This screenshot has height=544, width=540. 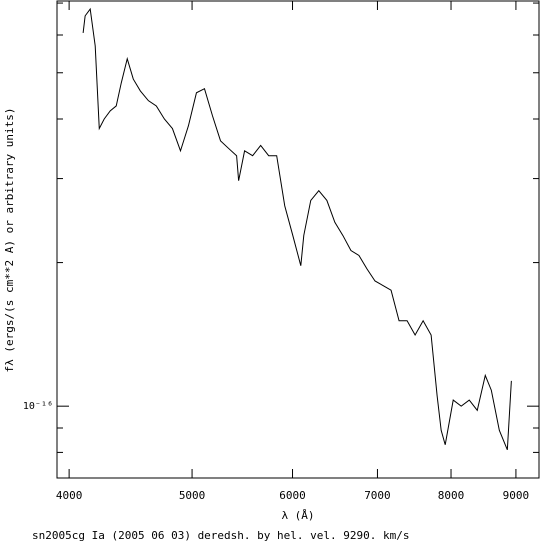 I want to click on x-tick-label: 6000, so click(x=292, y=495).